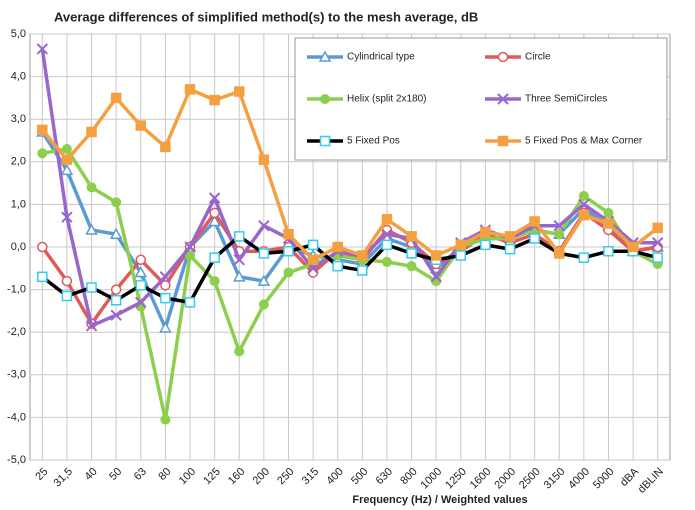 This screenshot has height=510, width=695. I want to click on x-tick-label: 630, so click(384, 476).